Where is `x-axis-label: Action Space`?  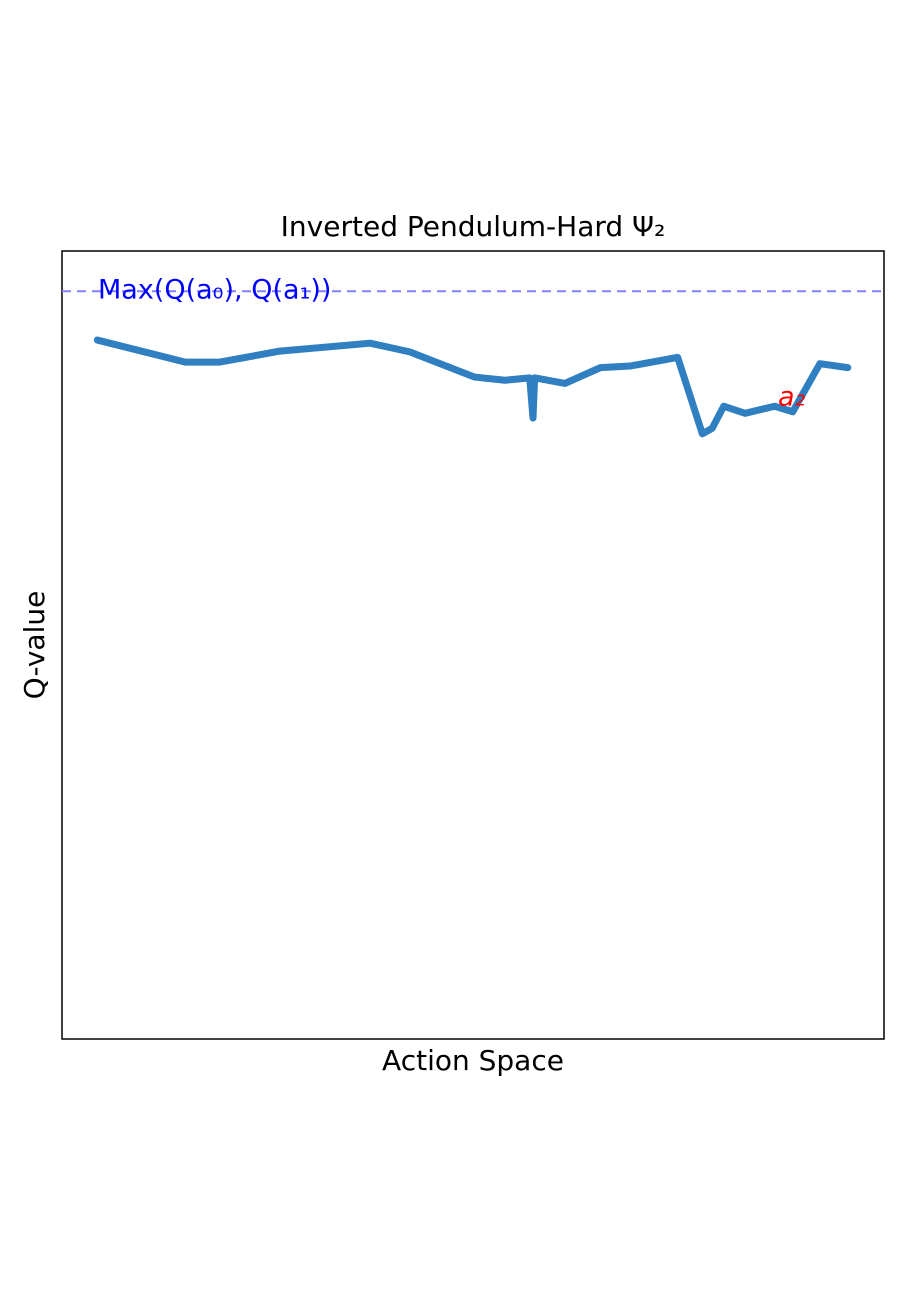
x-axis-label: Action Space is located at coordinates (473, 1060).